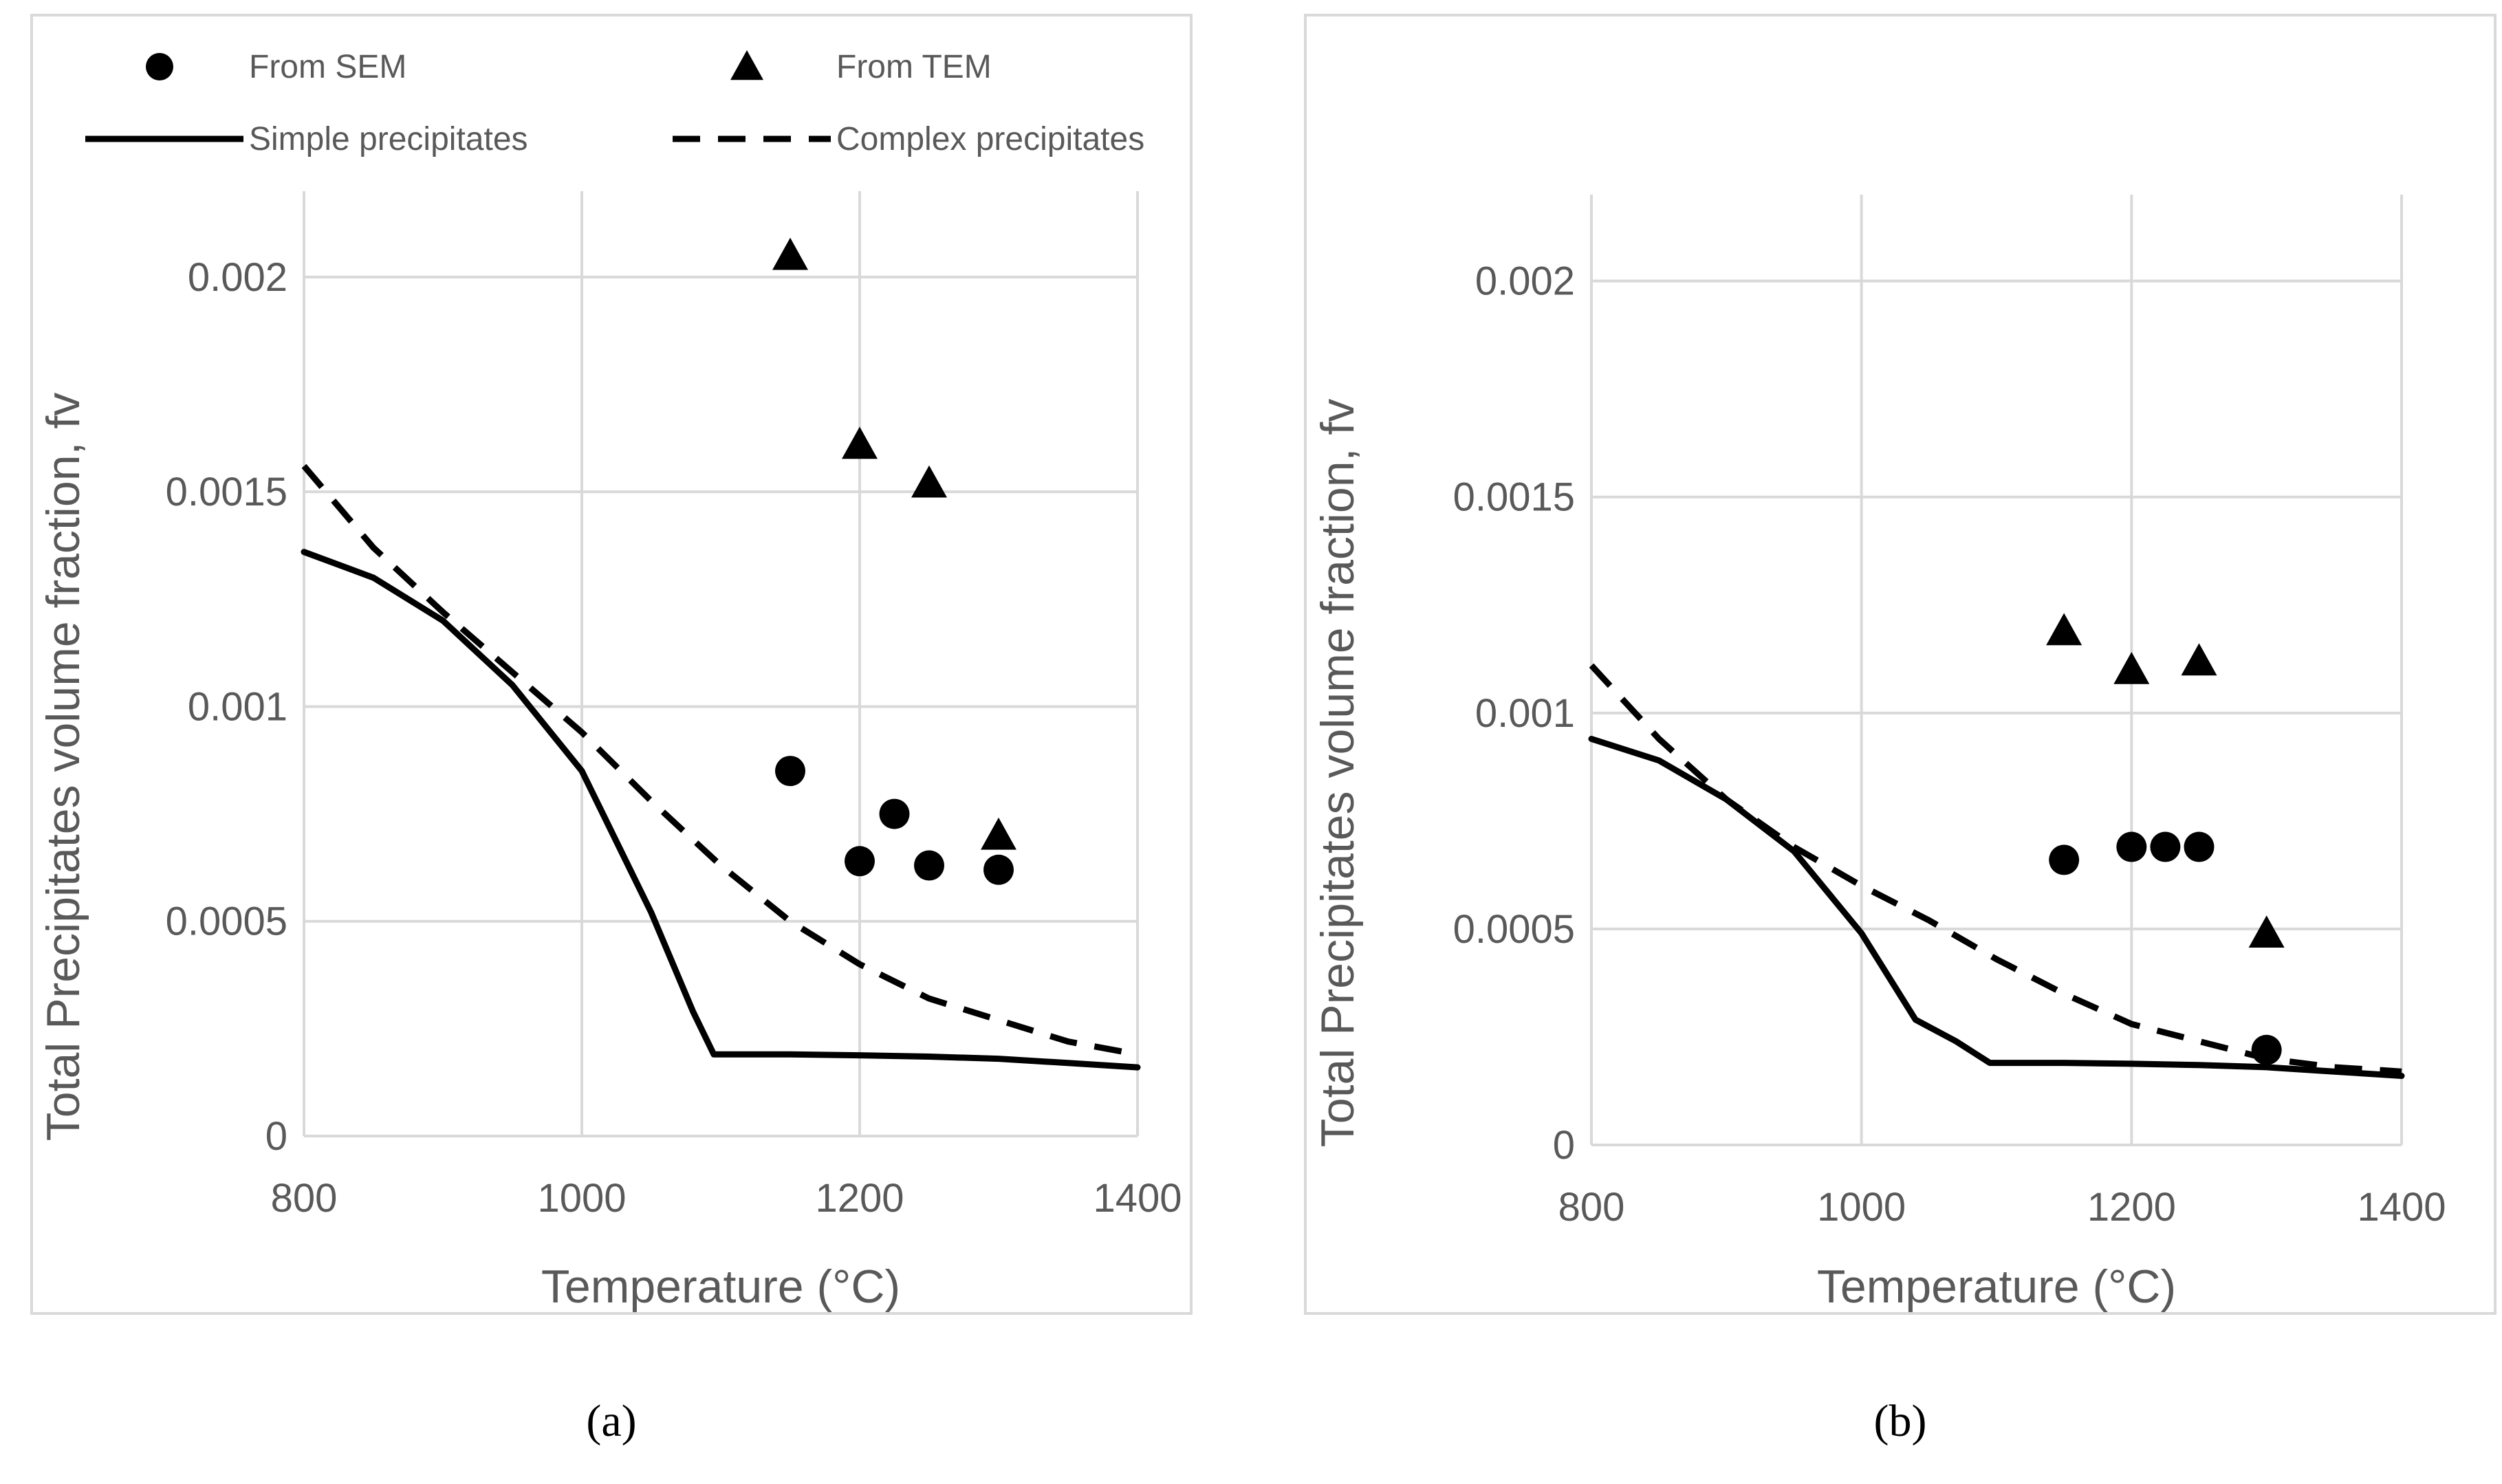  What do you see at coordinates (990, 139) in the screenshot?
I see `legend-label: Complex precipitates` at bounding box center [990, 139].